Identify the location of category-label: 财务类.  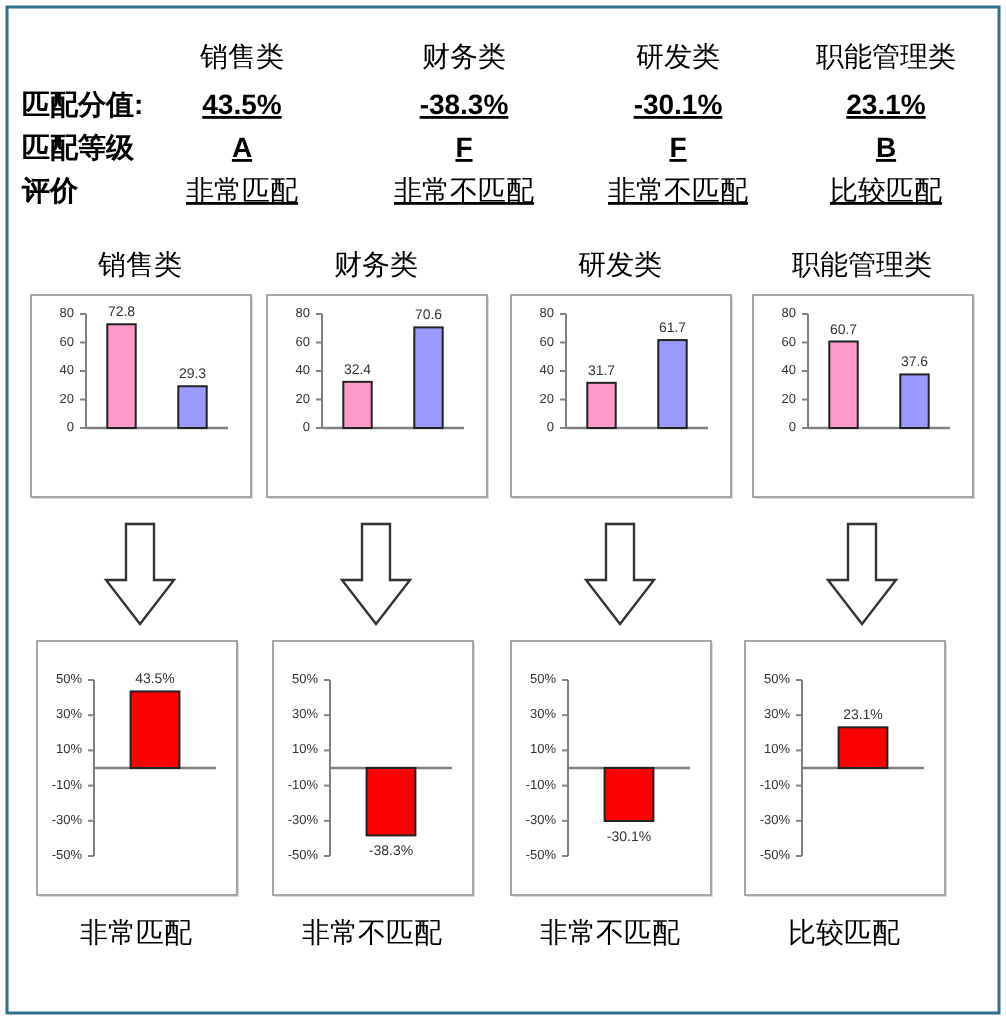
(464, 56).